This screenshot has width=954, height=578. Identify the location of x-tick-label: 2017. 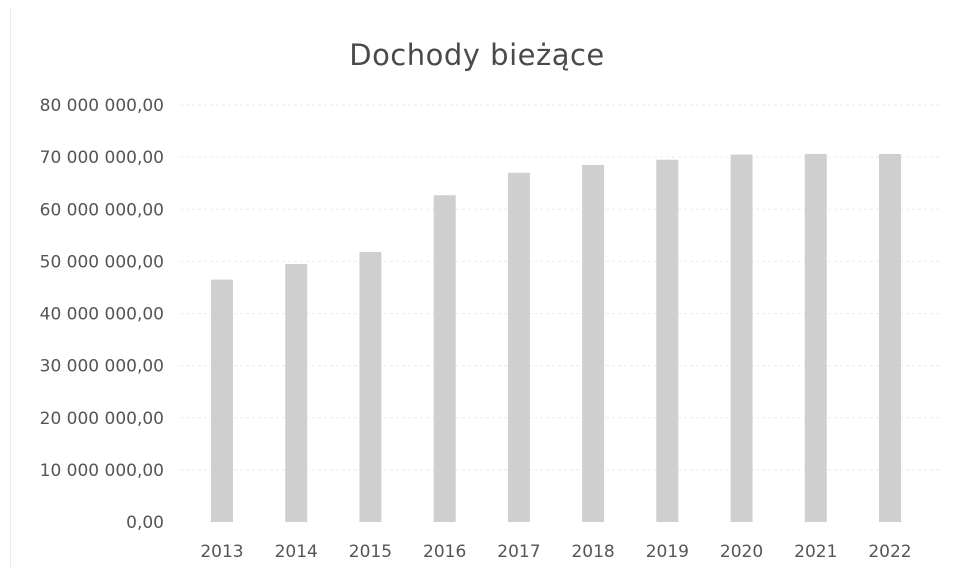
(518, 552).